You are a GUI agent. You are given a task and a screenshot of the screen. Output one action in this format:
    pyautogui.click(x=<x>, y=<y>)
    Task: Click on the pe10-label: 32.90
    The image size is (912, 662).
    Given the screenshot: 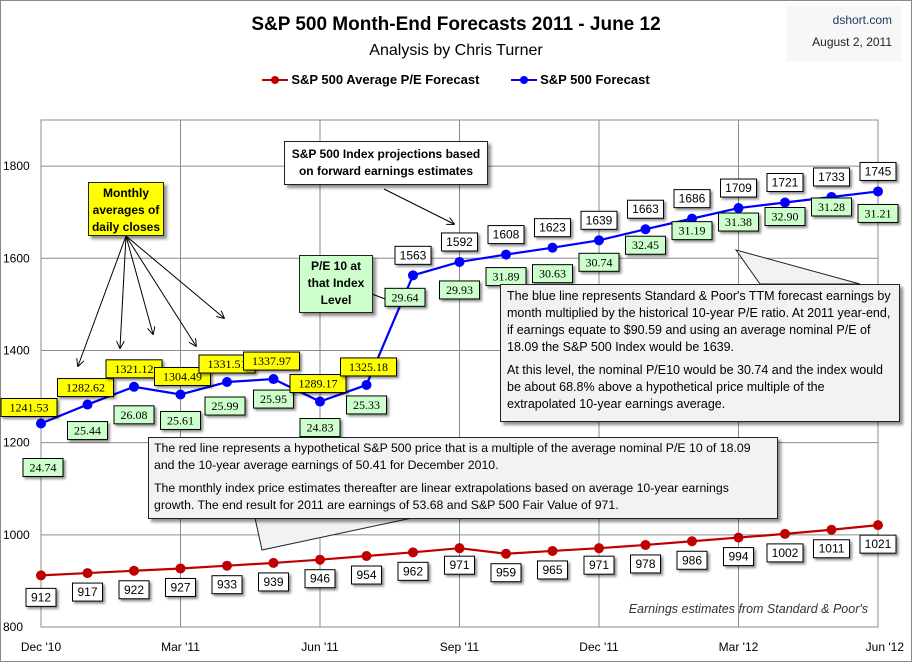 What is the action you would take?
    pyautogui.click(x=785, y=217)
    